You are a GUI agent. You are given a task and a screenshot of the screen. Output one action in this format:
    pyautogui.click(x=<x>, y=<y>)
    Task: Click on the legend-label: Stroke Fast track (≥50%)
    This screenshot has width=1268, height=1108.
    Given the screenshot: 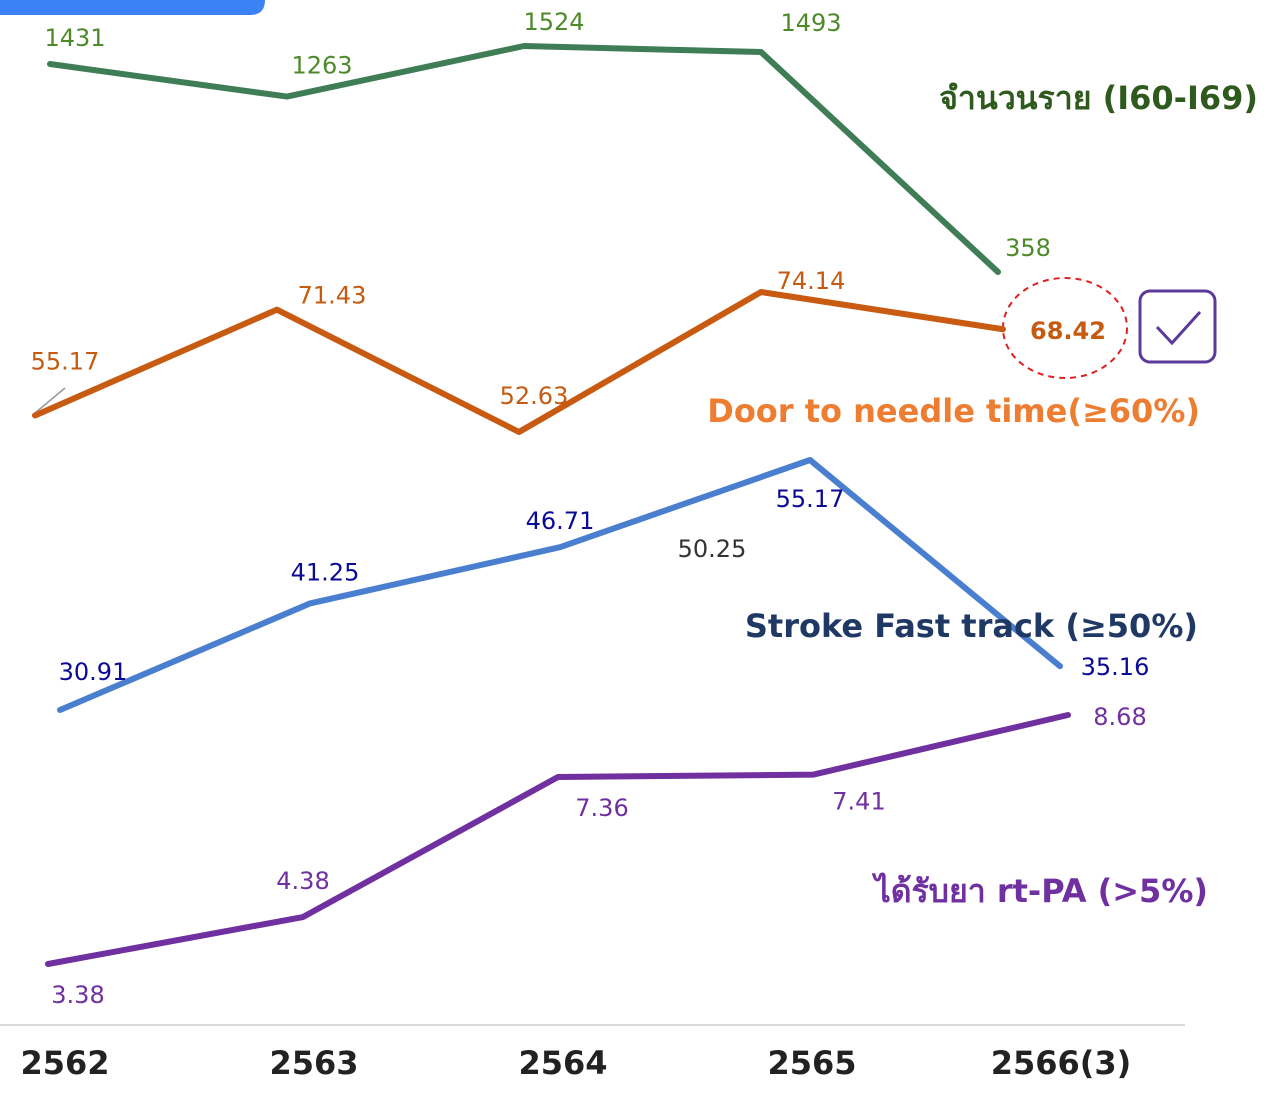 What is the action you would take?
    pyautogui.click(x=971, y=626)
    